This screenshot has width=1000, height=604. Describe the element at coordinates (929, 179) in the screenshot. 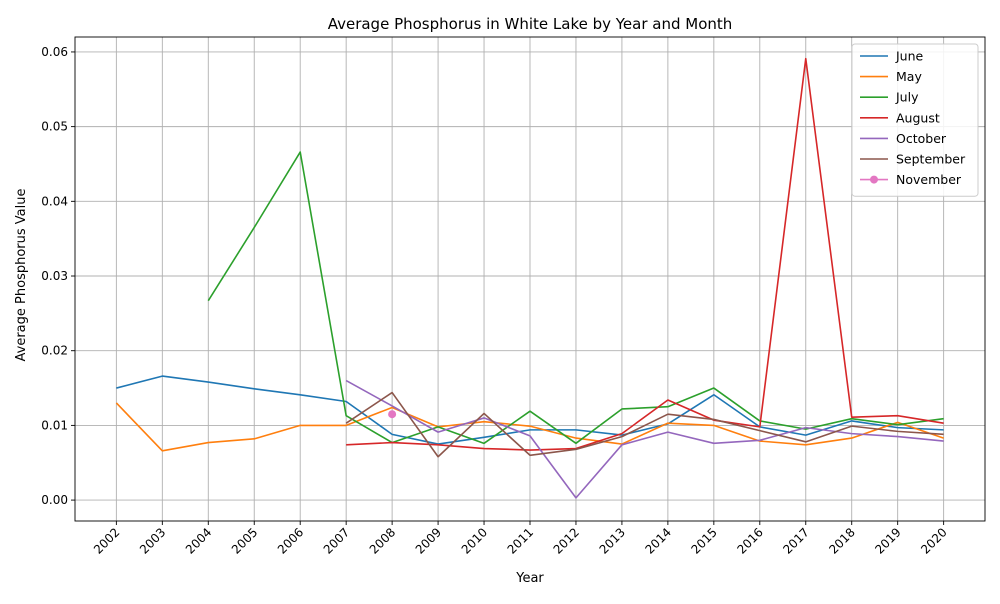

I see `legend-label: November` at that location.